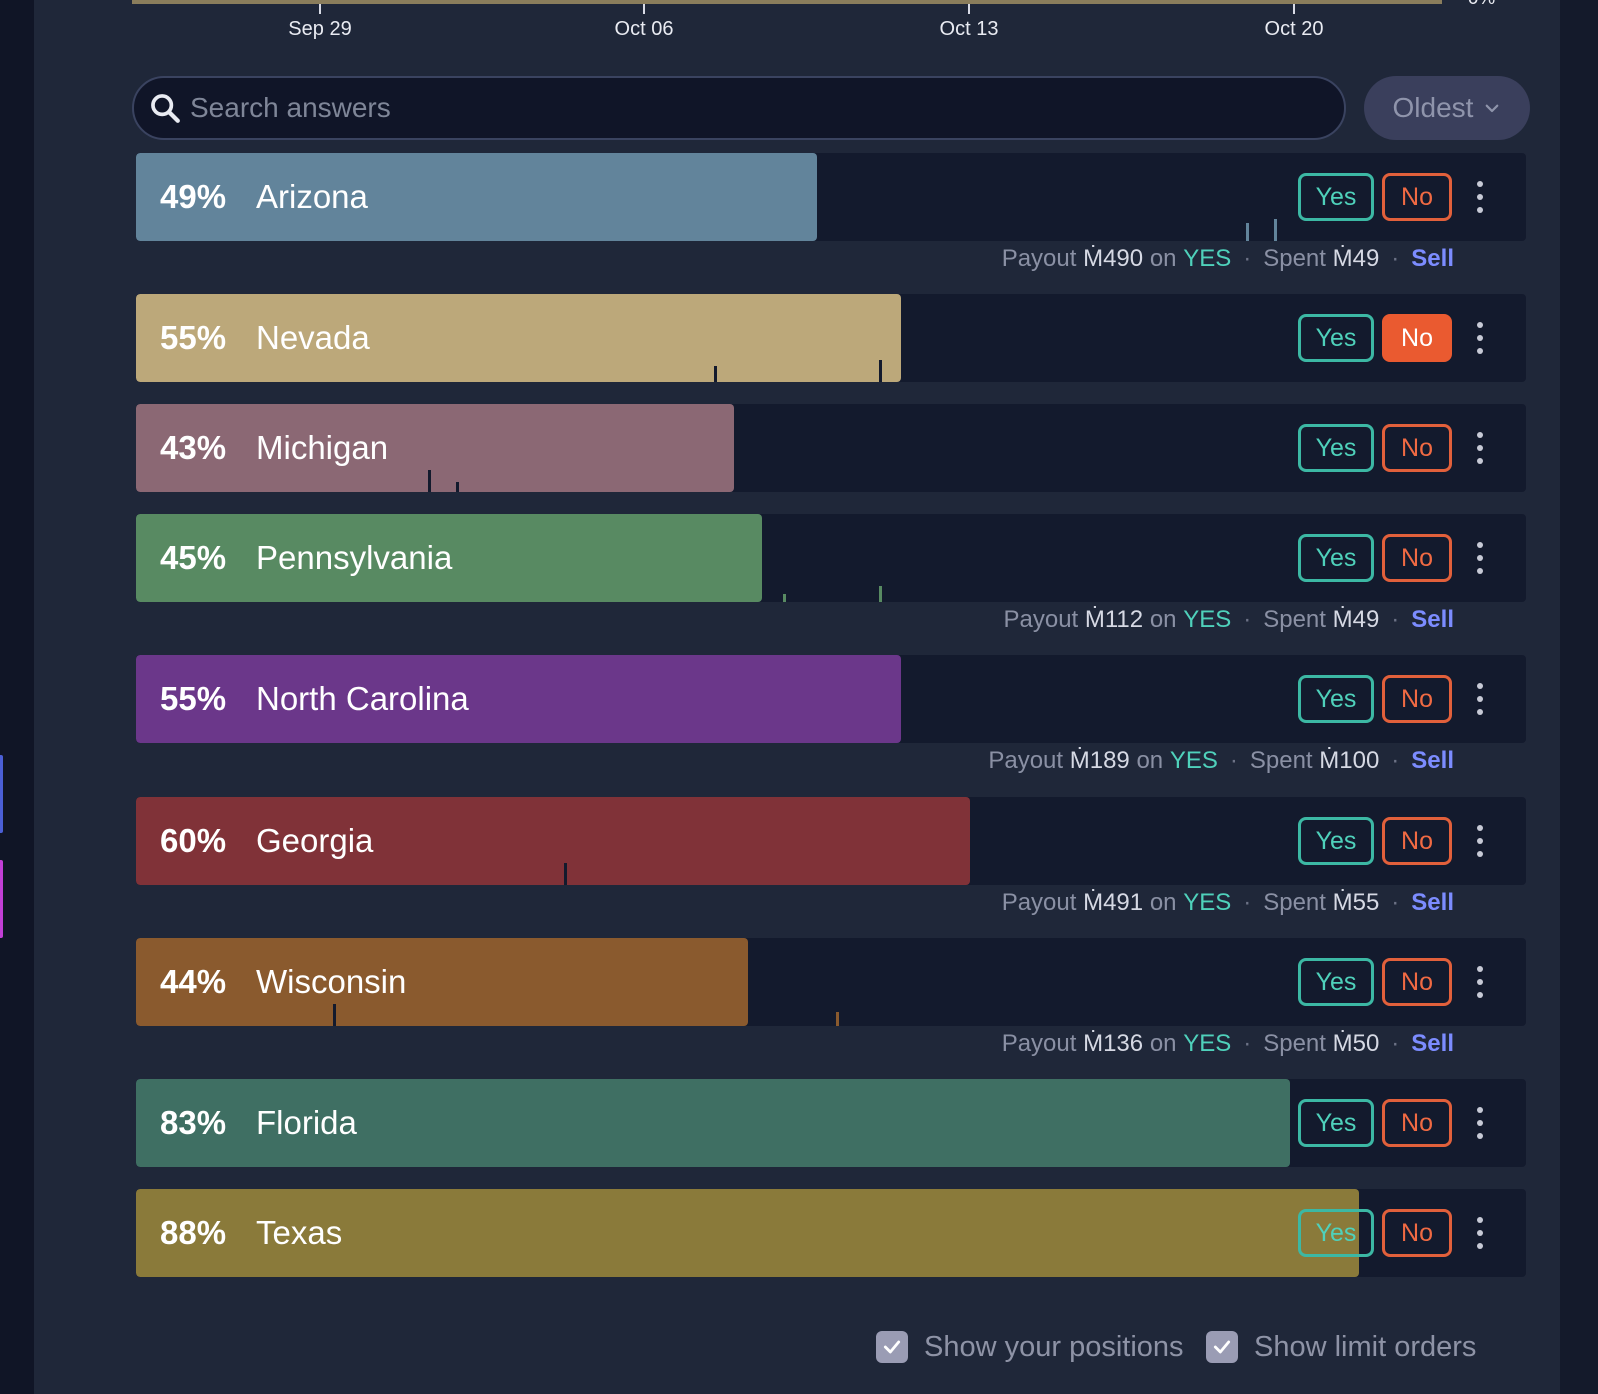  Describe the element at coordinates (969, 29) in the screenshot. I see `axis-label: Oct 13` at that location.